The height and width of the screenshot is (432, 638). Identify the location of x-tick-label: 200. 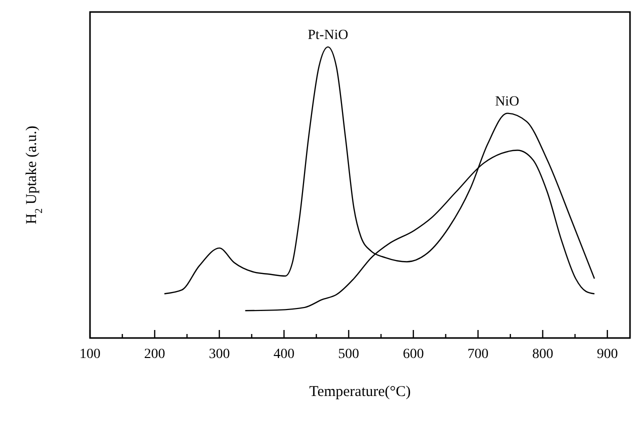
(155, 354).